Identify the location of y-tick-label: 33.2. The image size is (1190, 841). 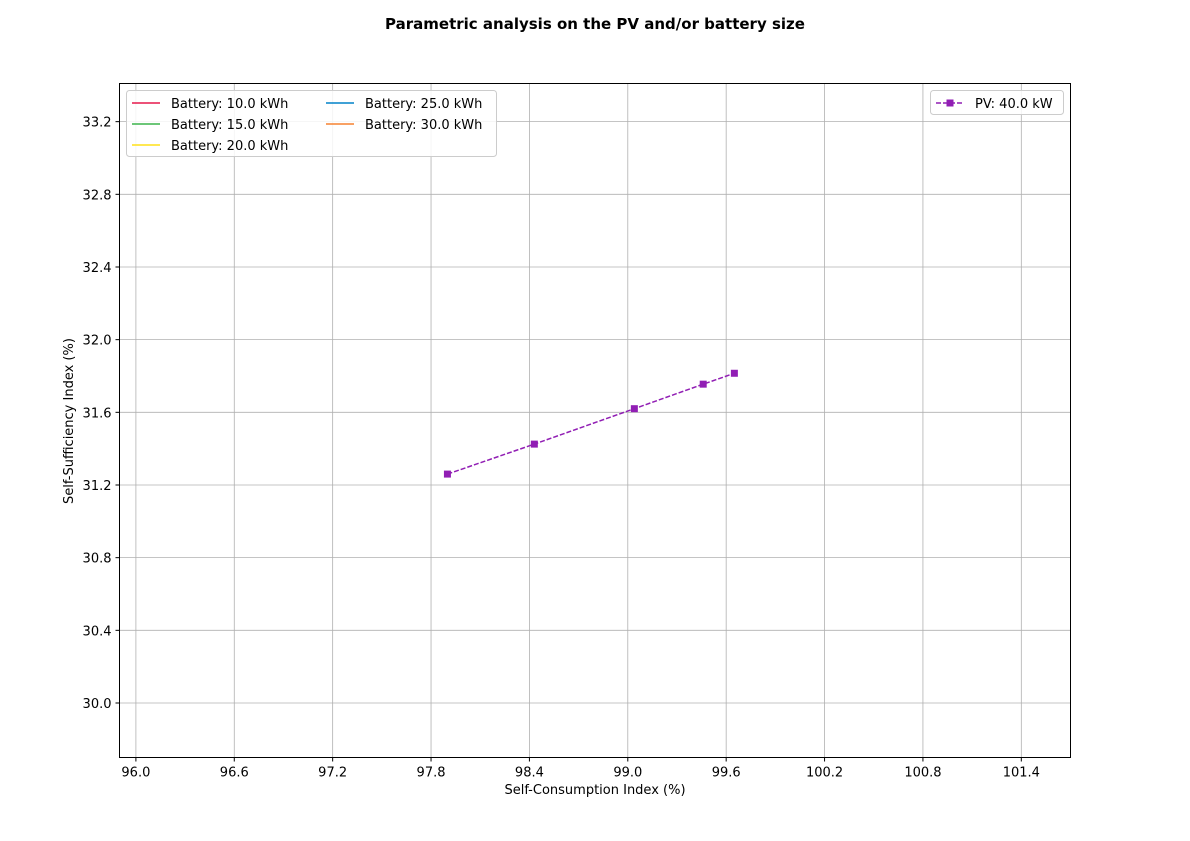
(97, 123).